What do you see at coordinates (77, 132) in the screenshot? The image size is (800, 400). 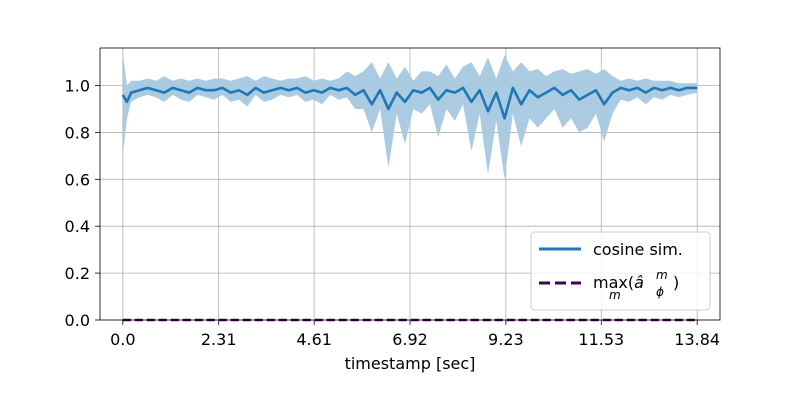 I see `y-tick-label: 0.8` at bounding box center [77, 132].